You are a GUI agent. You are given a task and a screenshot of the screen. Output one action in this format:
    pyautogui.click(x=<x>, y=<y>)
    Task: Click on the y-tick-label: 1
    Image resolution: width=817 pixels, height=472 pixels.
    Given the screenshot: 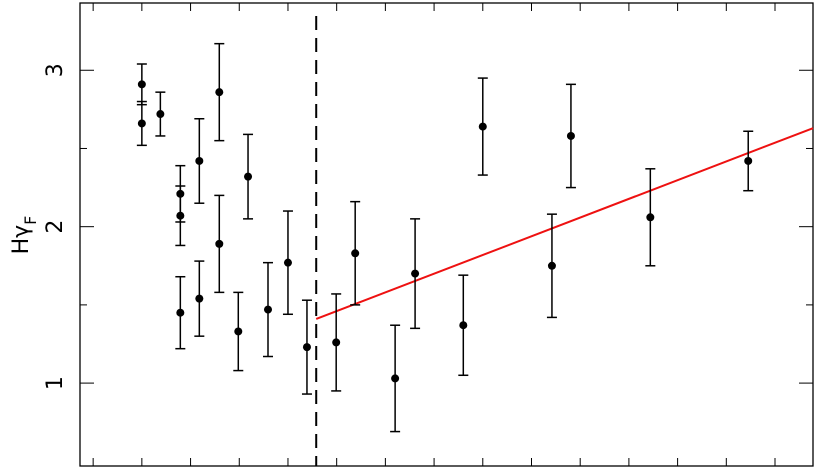 What is the action you would take?
    pyautogui.click(x=55, y=383)
    